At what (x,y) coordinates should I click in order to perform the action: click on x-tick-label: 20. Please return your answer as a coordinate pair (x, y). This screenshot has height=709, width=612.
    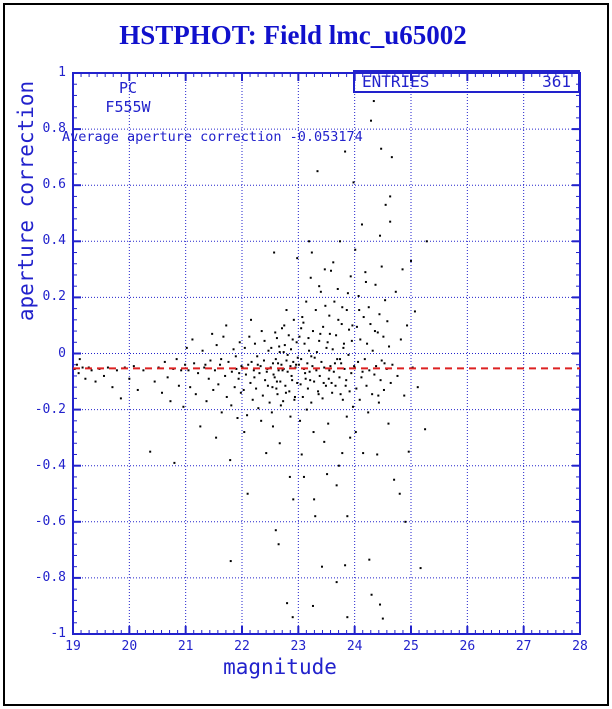
    Looking at the image, I should click on (129, 646).